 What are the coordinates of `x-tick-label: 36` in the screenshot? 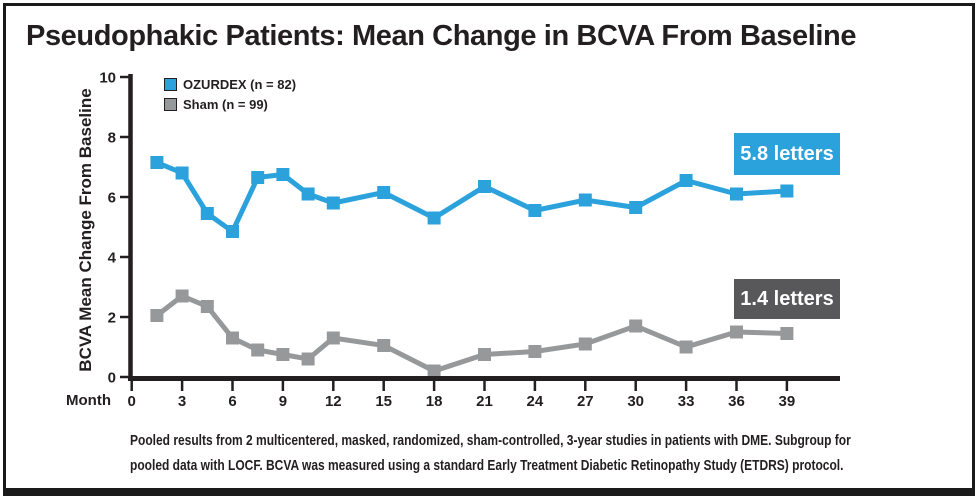 It's located at (736, 401).